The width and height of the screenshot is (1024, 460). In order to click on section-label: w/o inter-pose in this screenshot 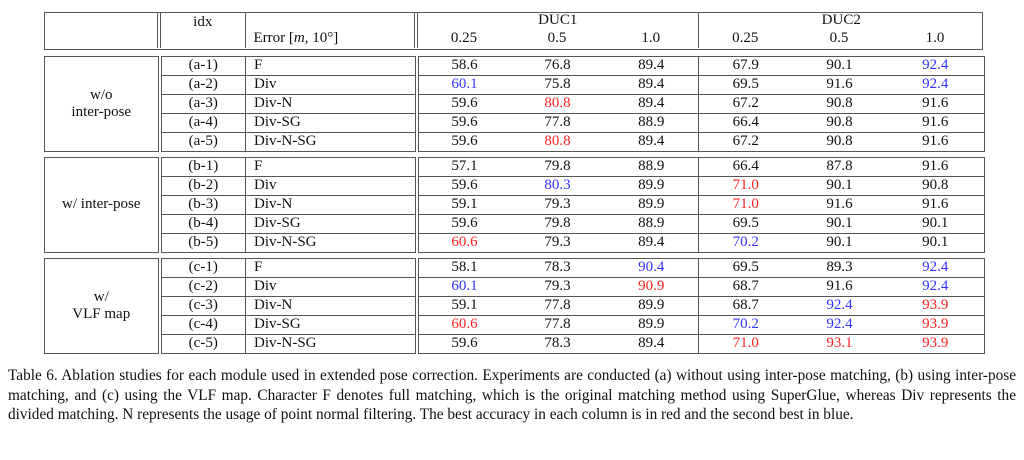, I will do `click(103, 104)`.